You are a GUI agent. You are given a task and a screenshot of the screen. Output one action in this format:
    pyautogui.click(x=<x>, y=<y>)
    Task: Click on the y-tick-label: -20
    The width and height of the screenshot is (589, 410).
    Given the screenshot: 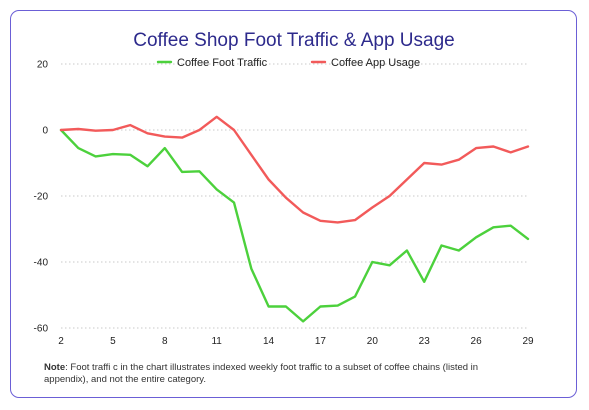 What is the action you would take?
    pyautogui.click(x=41, y=197)
    